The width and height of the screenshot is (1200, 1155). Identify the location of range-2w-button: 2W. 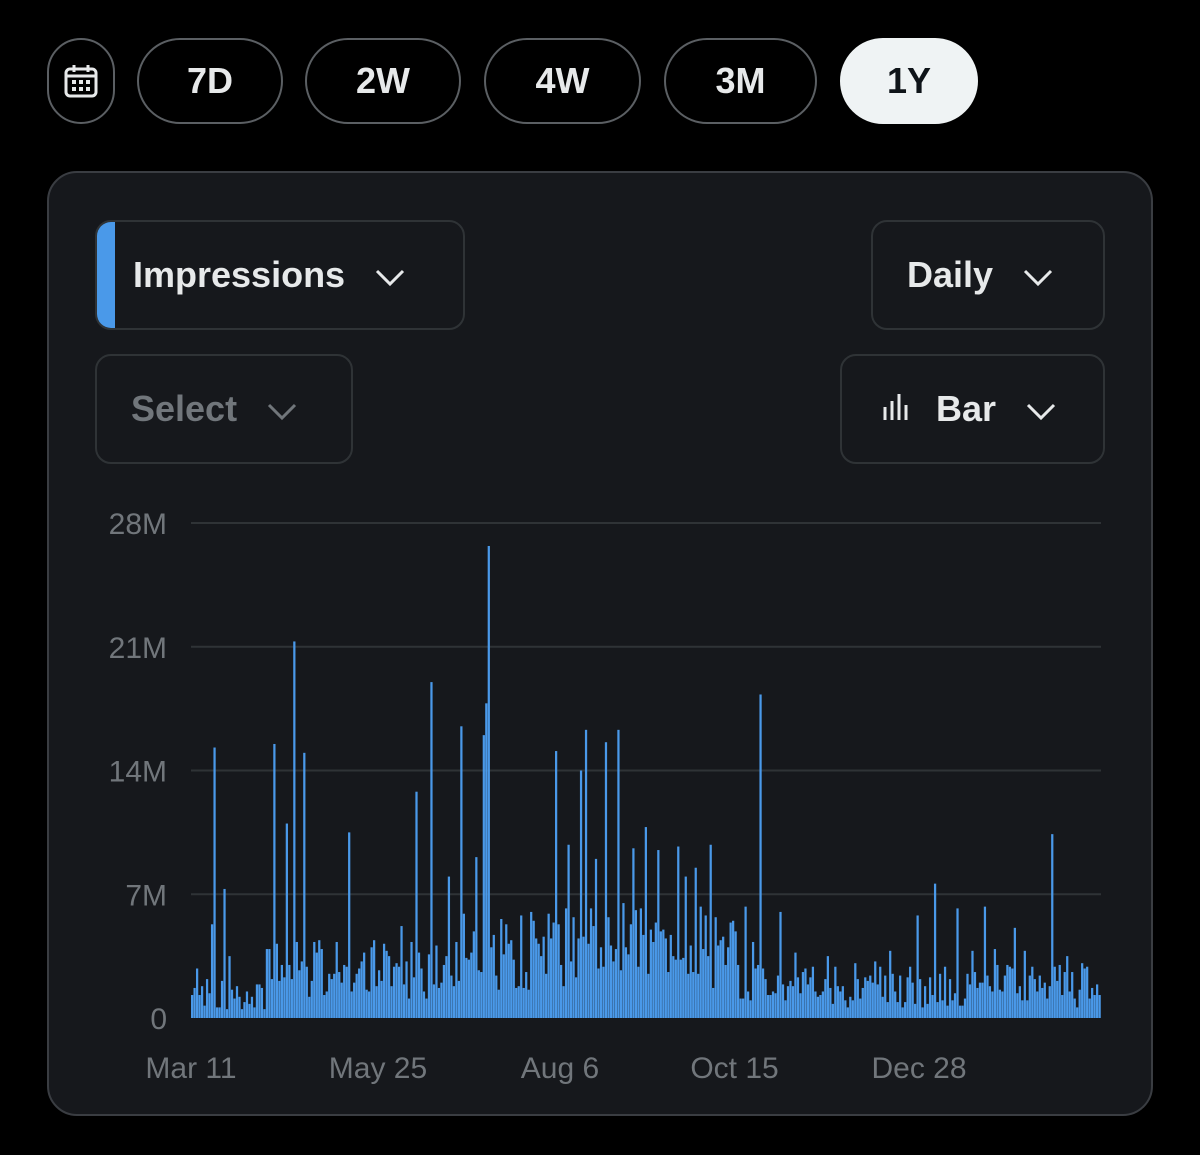
(383, 81).